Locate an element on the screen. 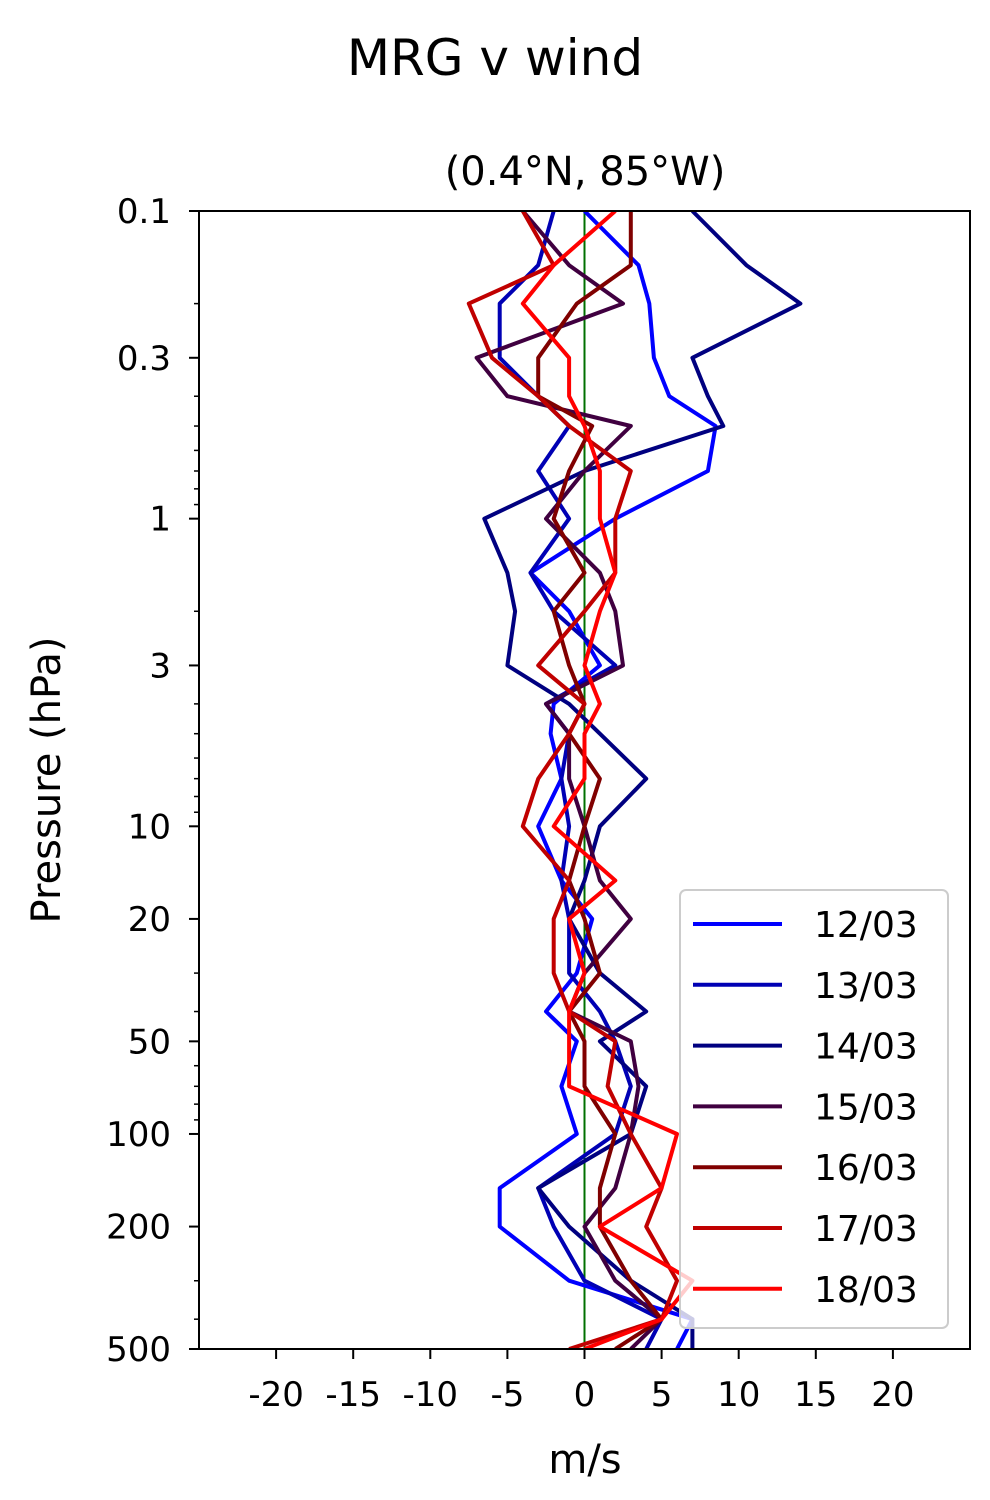 The width and height of the screenshot is (990, 1500). y-tick-label: 0.3 is located at coordinates (144, 359).